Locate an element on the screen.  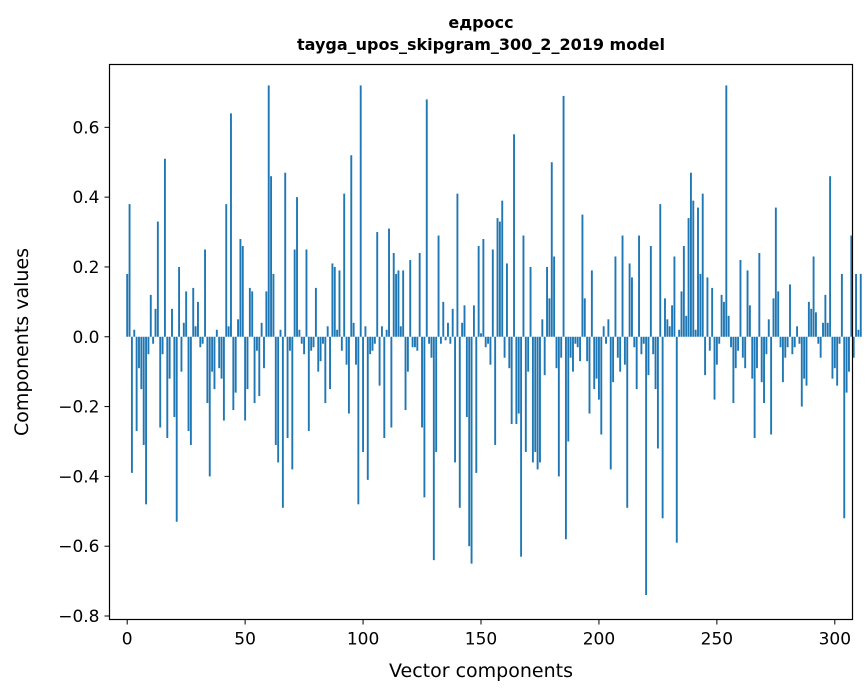
y-tick-label: 0.4 is located at coordinates (85, 198).